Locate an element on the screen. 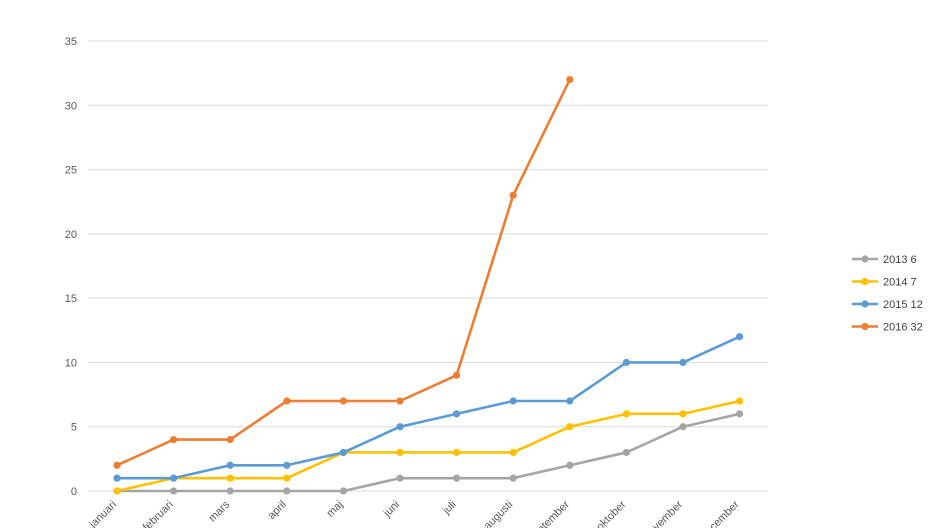  legend-label: 2016 32 is located at coordinates (903, 328).